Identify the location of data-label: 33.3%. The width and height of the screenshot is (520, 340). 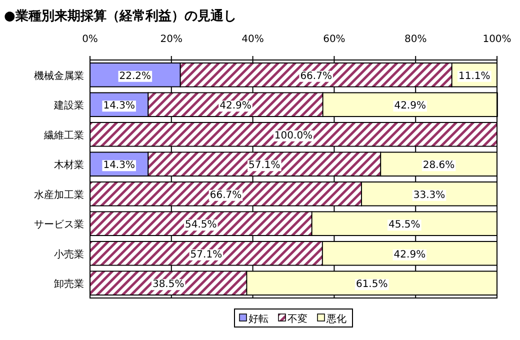
(429, 195).